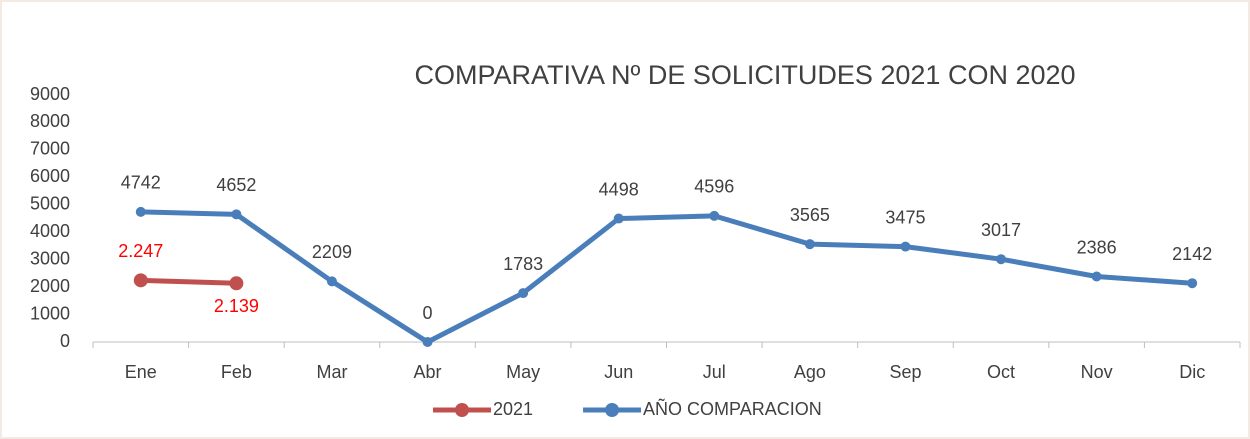 The width and height of the screenshot is (1250, 439). I want to click on y-tick-label: 5000, so click(50, 204).